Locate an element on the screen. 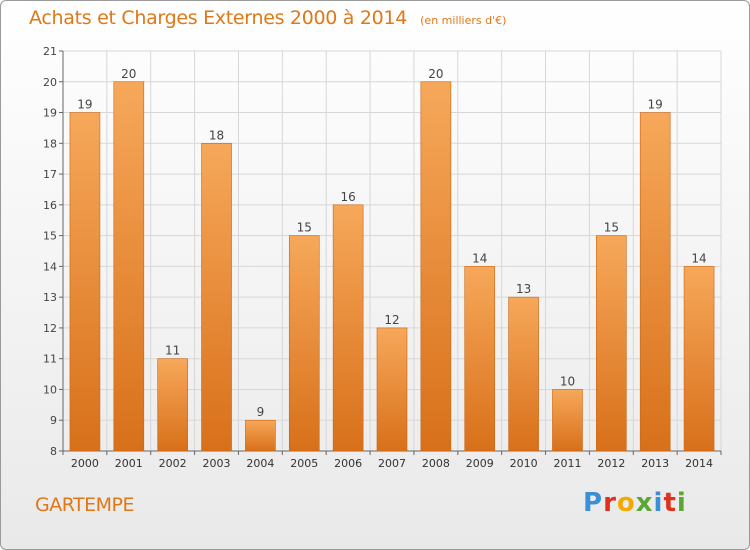 The image size is (750, 550). y-tick-label: 18 is located at coordinates (50, 143).